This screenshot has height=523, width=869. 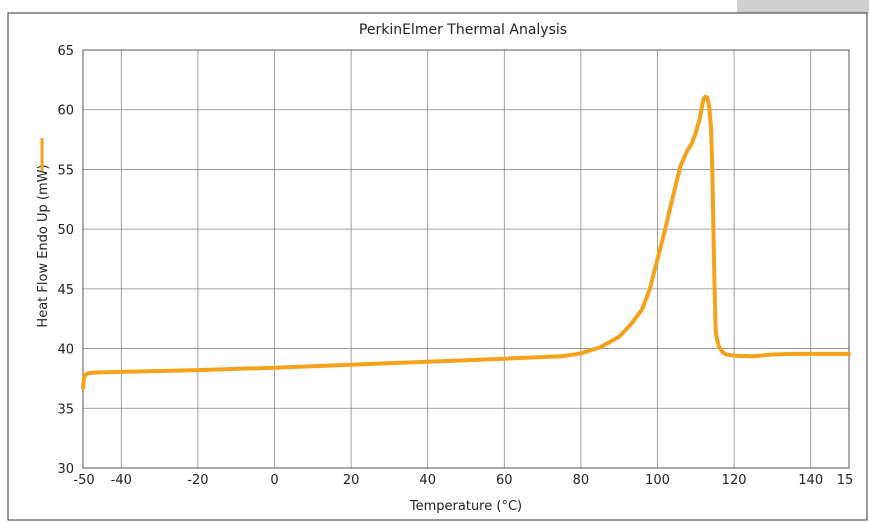 I want to click on x-tick-label: 120, so click(x=734, y=480).